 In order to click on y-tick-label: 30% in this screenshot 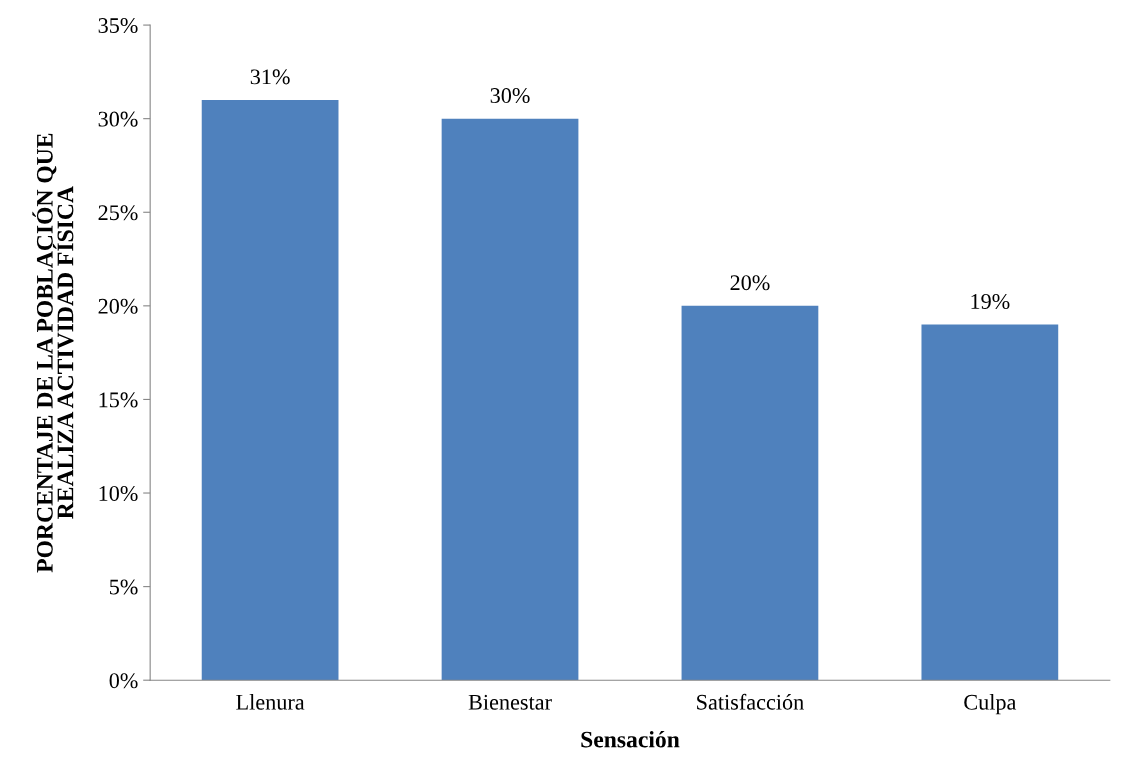, I will do `click(118, 119)`.